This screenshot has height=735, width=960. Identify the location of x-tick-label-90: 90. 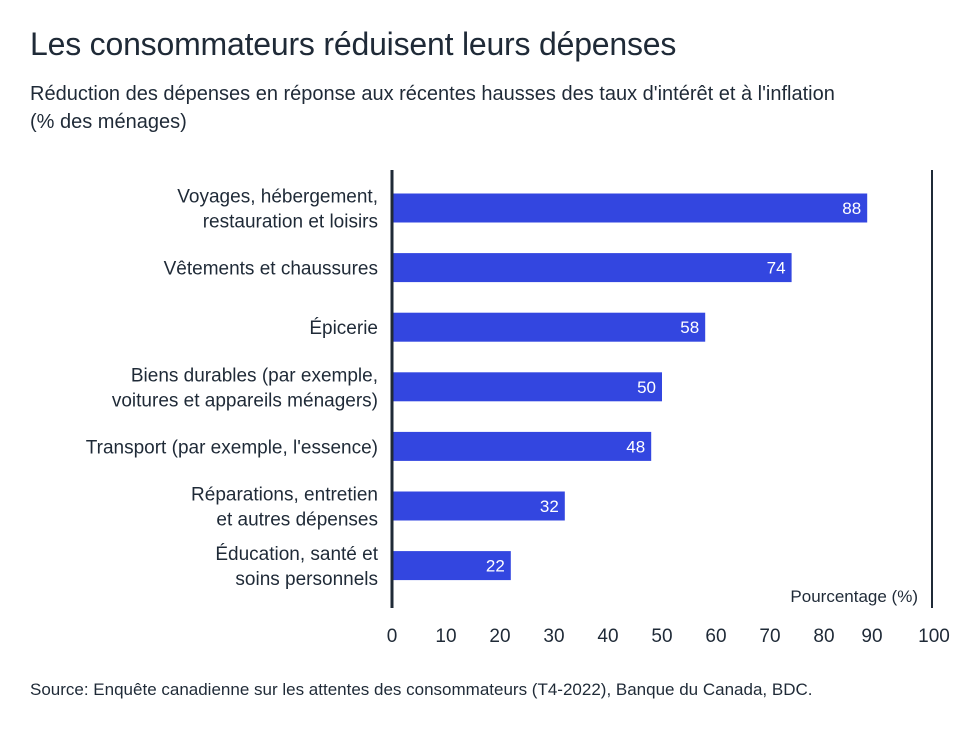
(871, 636).